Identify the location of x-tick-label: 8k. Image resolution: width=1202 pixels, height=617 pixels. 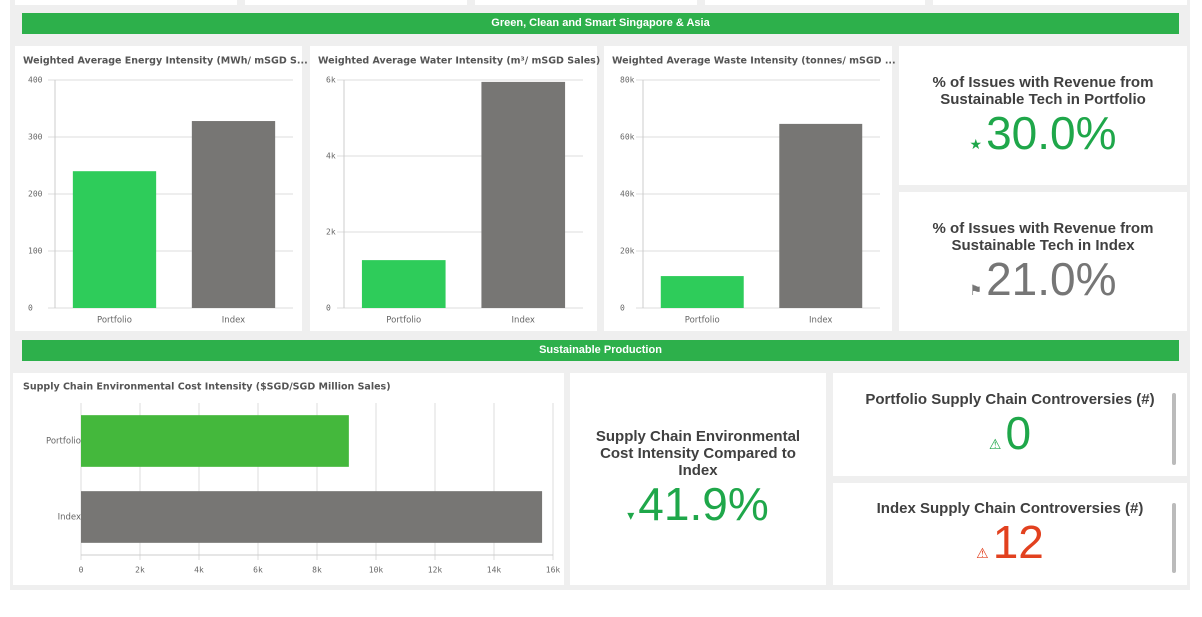
(317, 570).